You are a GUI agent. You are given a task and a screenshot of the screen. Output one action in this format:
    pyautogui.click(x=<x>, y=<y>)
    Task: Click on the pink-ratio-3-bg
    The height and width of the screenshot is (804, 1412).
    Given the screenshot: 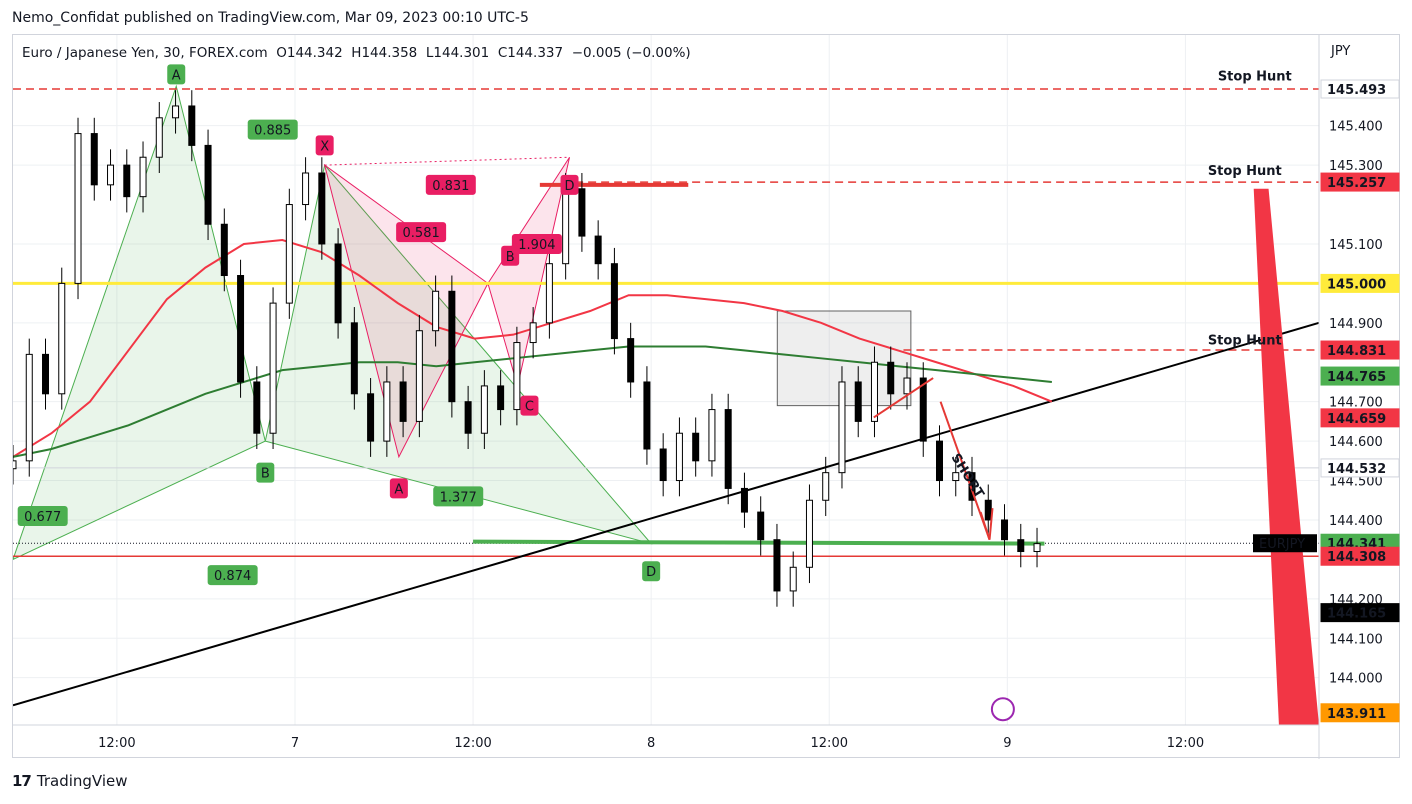 What is the action you would take?
    pyautogui.click(x=536, y=243)
    